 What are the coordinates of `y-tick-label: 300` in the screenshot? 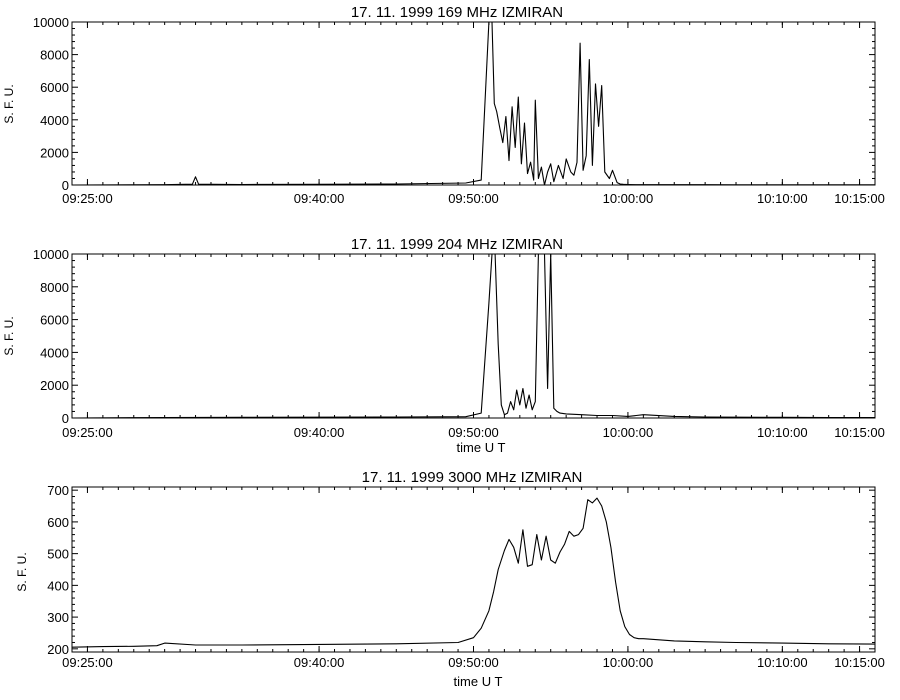 It's located at (58, 617).